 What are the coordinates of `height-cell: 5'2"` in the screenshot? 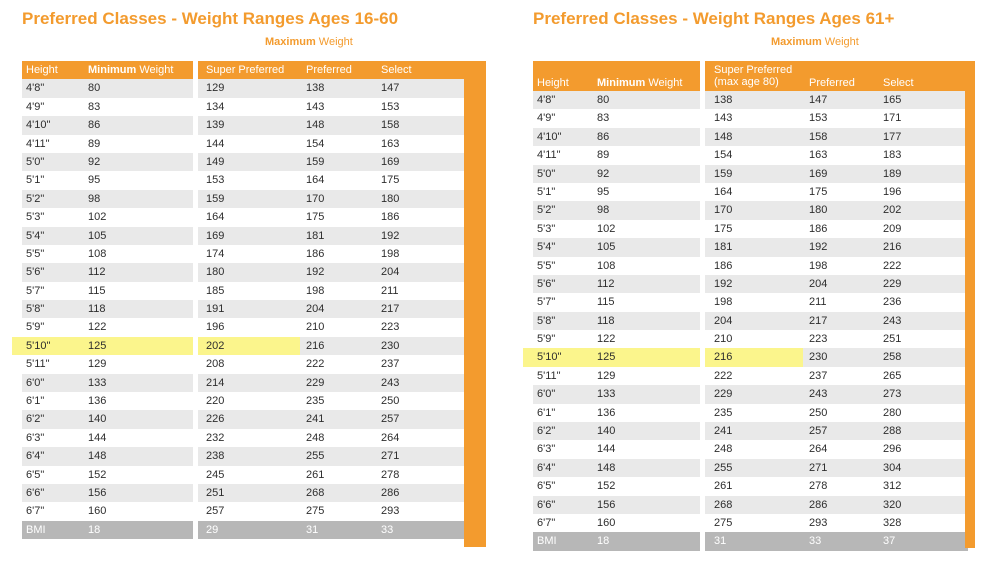 It's located at (53, 199).